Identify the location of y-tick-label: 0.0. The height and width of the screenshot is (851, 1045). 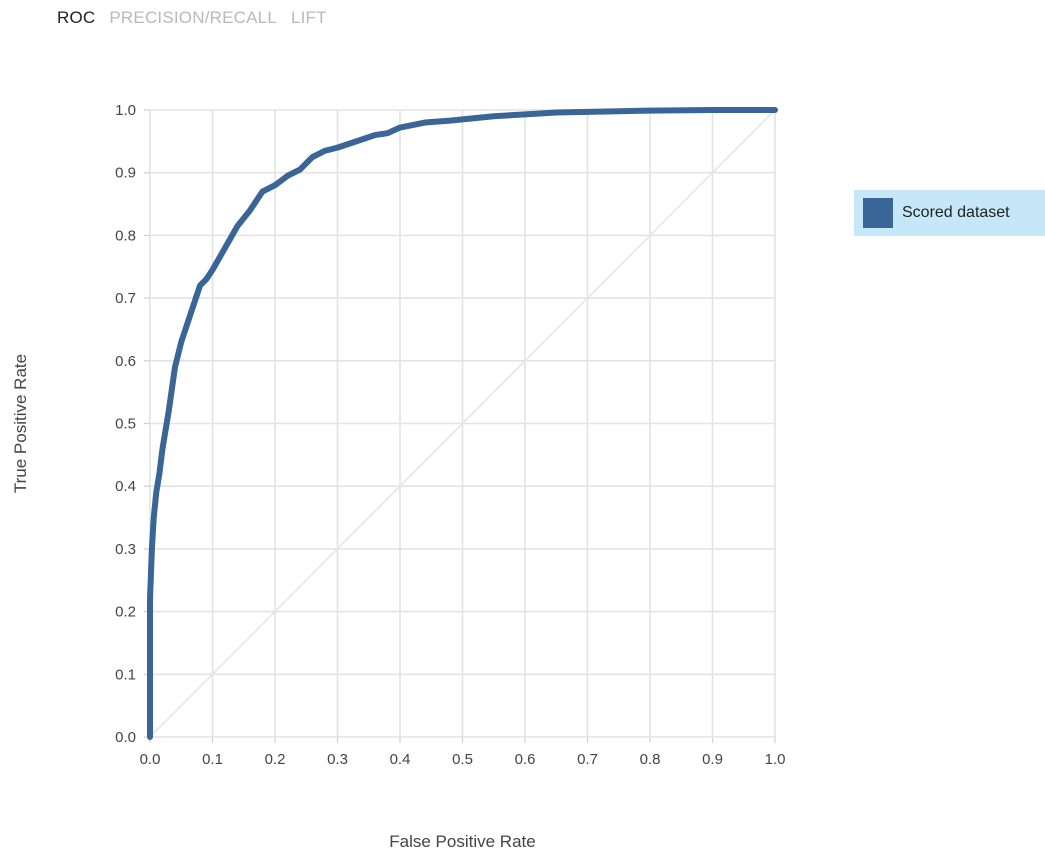
(125, 737).